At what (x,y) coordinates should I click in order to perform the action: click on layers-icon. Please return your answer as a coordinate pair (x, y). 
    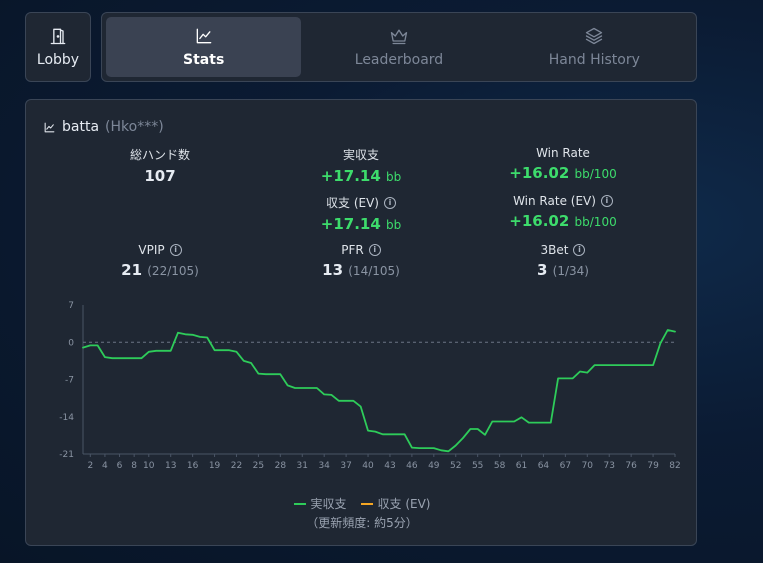
    Looking at the image, I should click on (594, 36).